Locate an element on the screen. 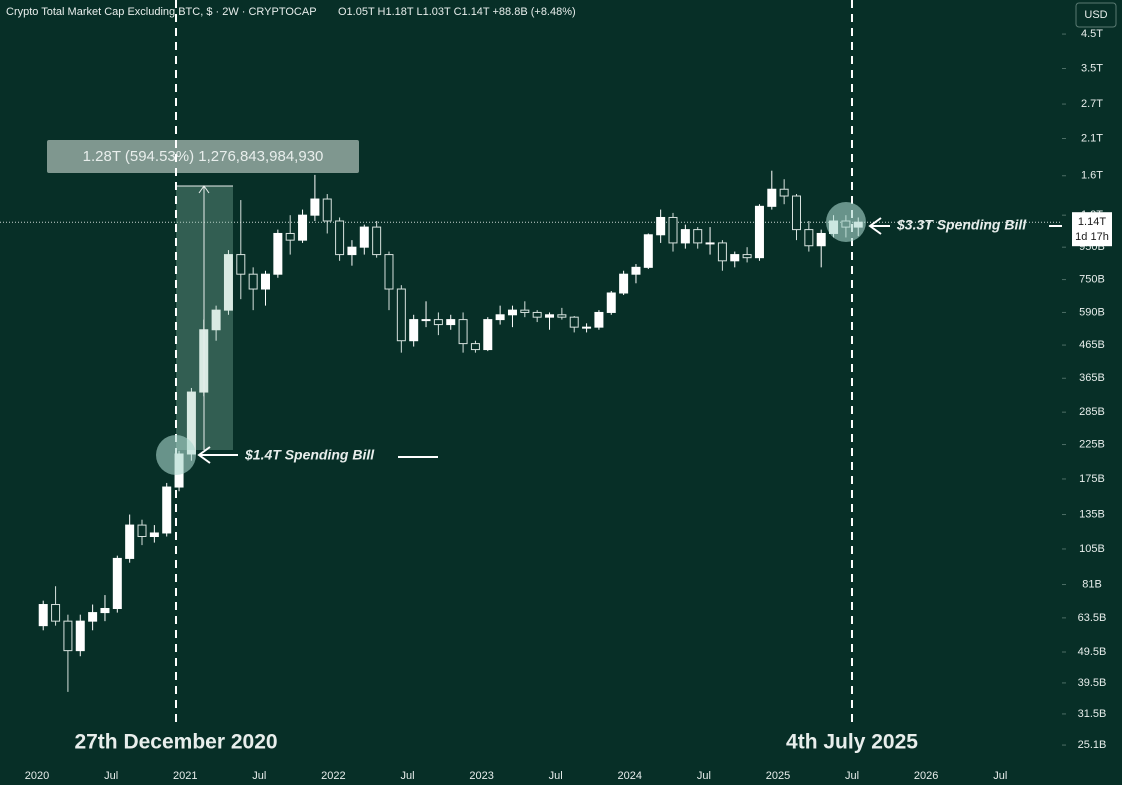  y-tick-label: 3.5T is located at coordinates (1092, 68).